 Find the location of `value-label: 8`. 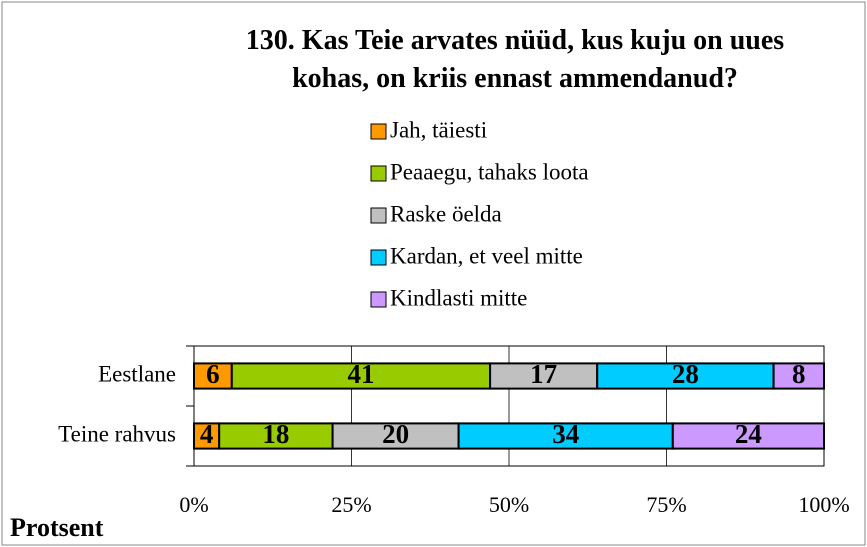

value-label: 8 is located at coordinates (799, 374).